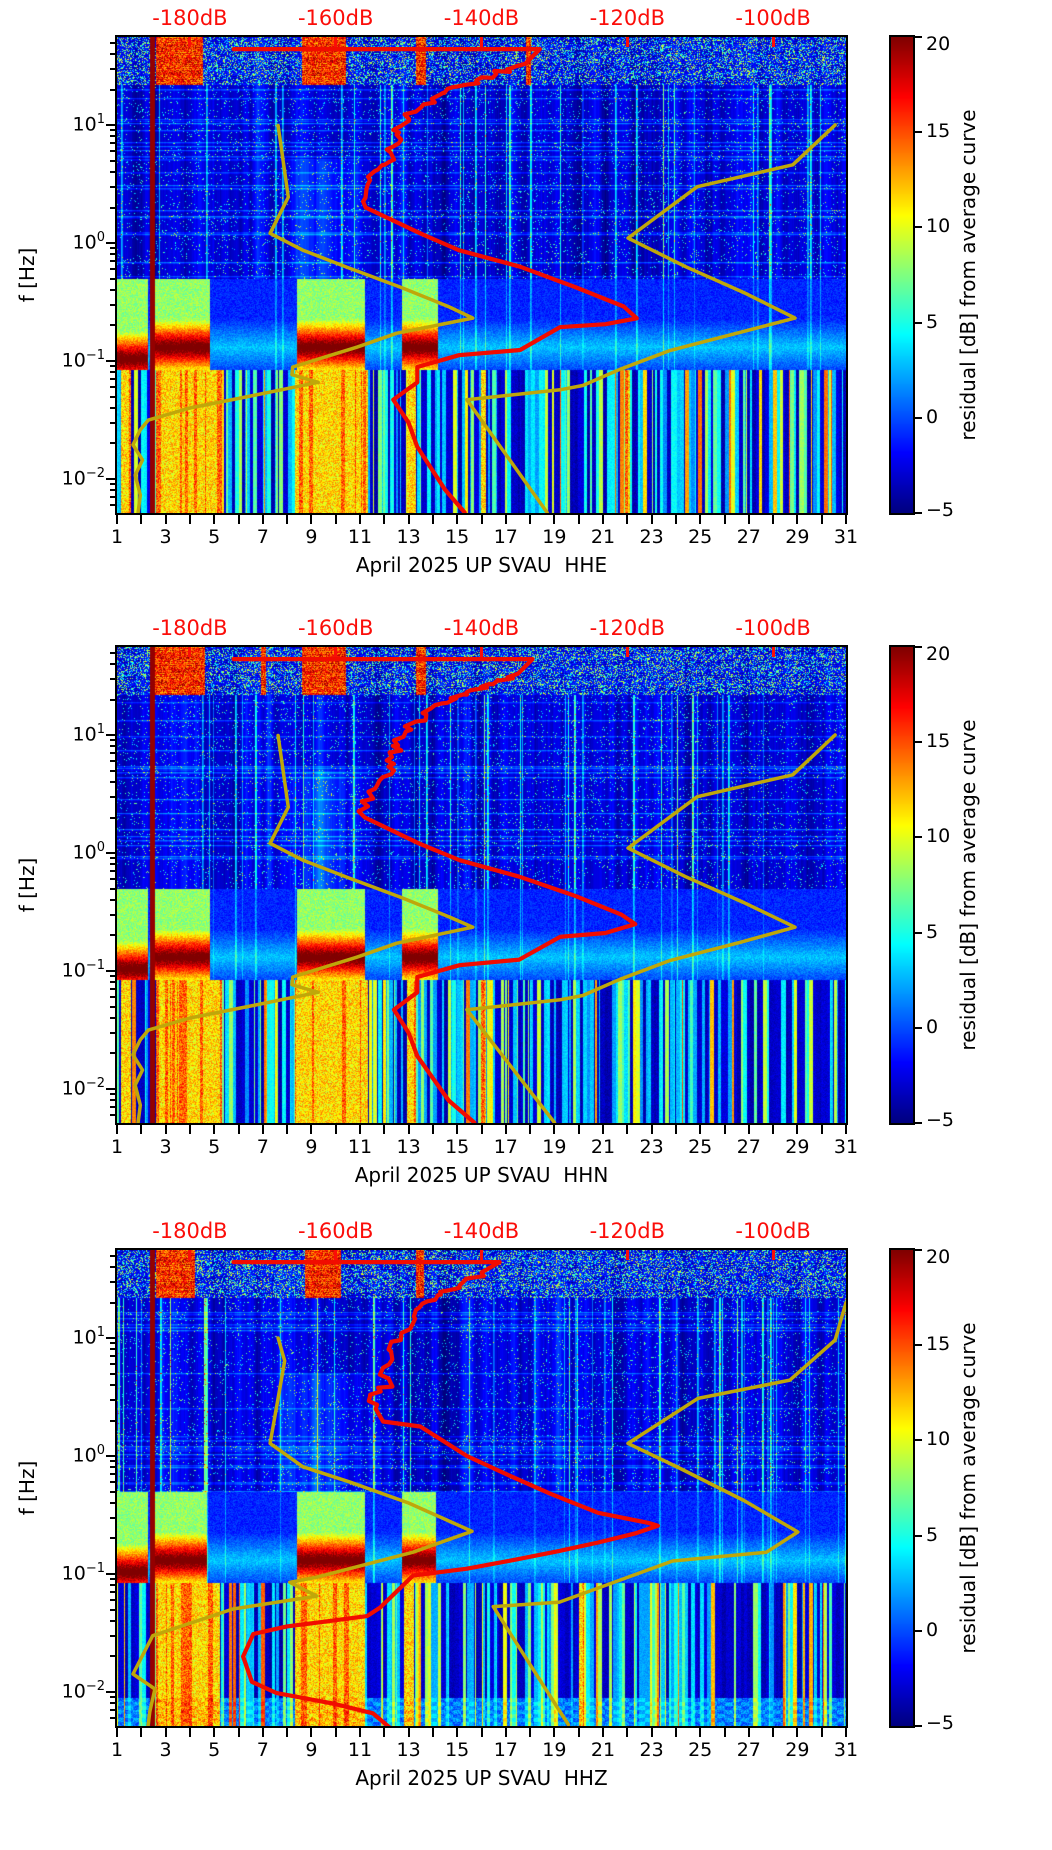  Describe the element at coordinates (27, 885) in the screenshot. I see `y-axis-label: f [Hz]` at that location.